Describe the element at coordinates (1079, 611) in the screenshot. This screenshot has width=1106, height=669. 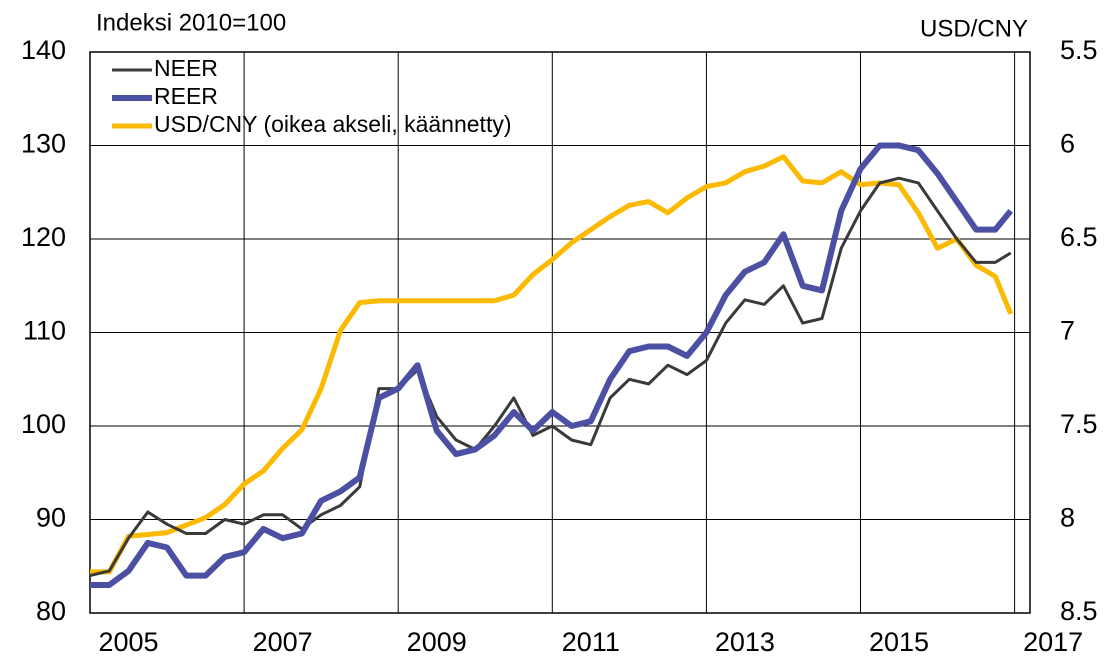
I see `y2-tick-label: 8.5` at that location.